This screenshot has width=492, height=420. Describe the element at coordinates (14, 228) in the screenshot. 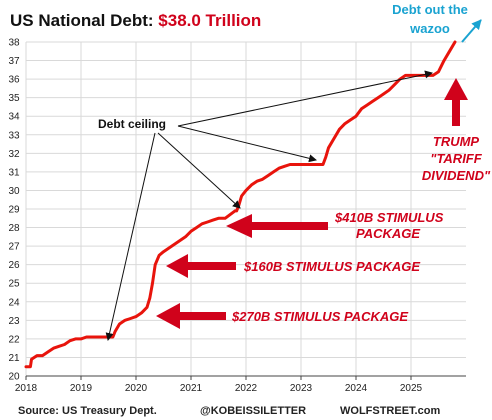

I see `y-tick-label: 28` at that location.